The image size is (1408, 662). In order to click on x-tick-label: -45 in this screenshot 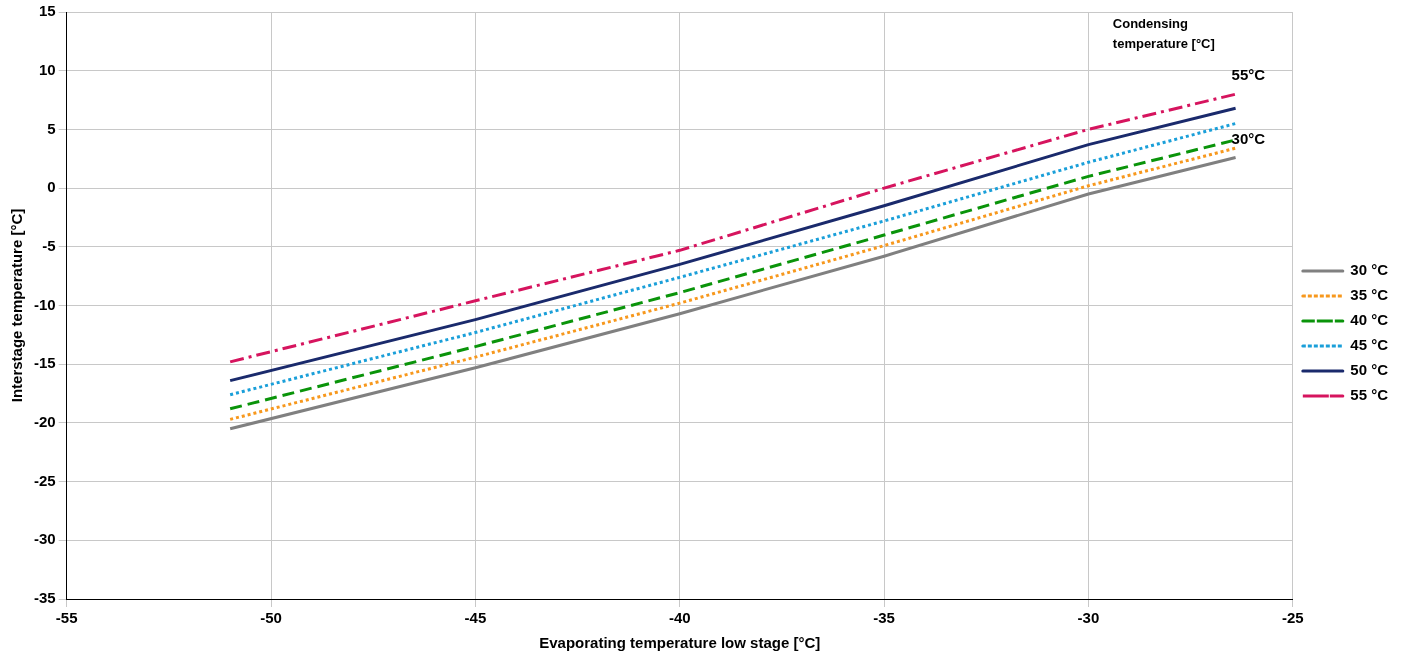, I will do `click(475, 618)`.